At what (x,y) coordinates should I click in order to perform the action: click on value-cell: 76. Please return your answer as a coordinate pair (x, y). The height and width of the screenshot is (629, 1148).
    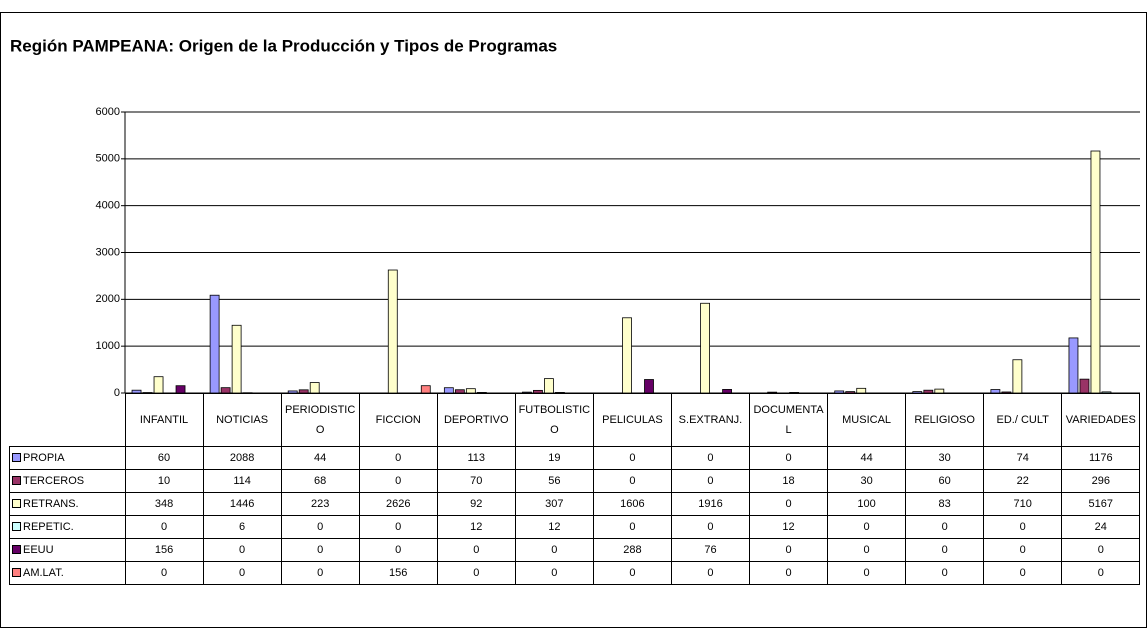
    Looking at the image, I should click on (710, 550).